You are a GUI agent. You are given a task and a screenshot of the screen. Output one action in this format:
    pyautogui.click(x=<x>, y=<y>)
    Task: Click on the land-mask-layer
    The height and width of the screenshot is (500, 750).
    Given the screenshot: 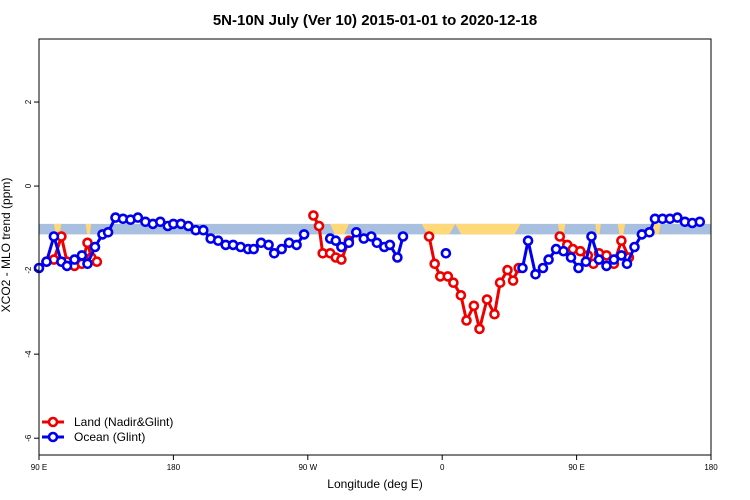 What is the action you would take?
    pyautogui.click(x=357, y=229)
    